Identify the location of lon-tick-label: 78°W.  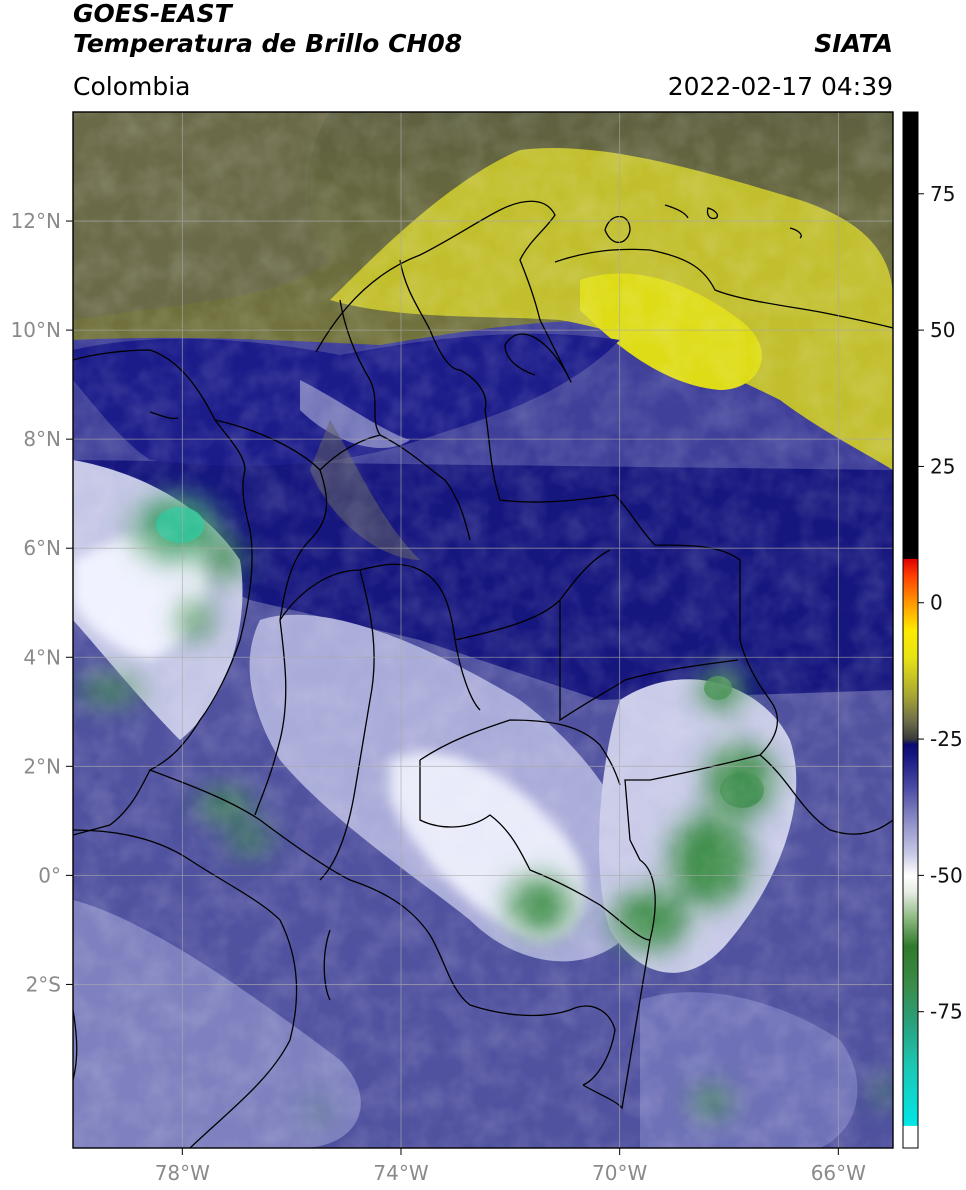
(182, 1173).